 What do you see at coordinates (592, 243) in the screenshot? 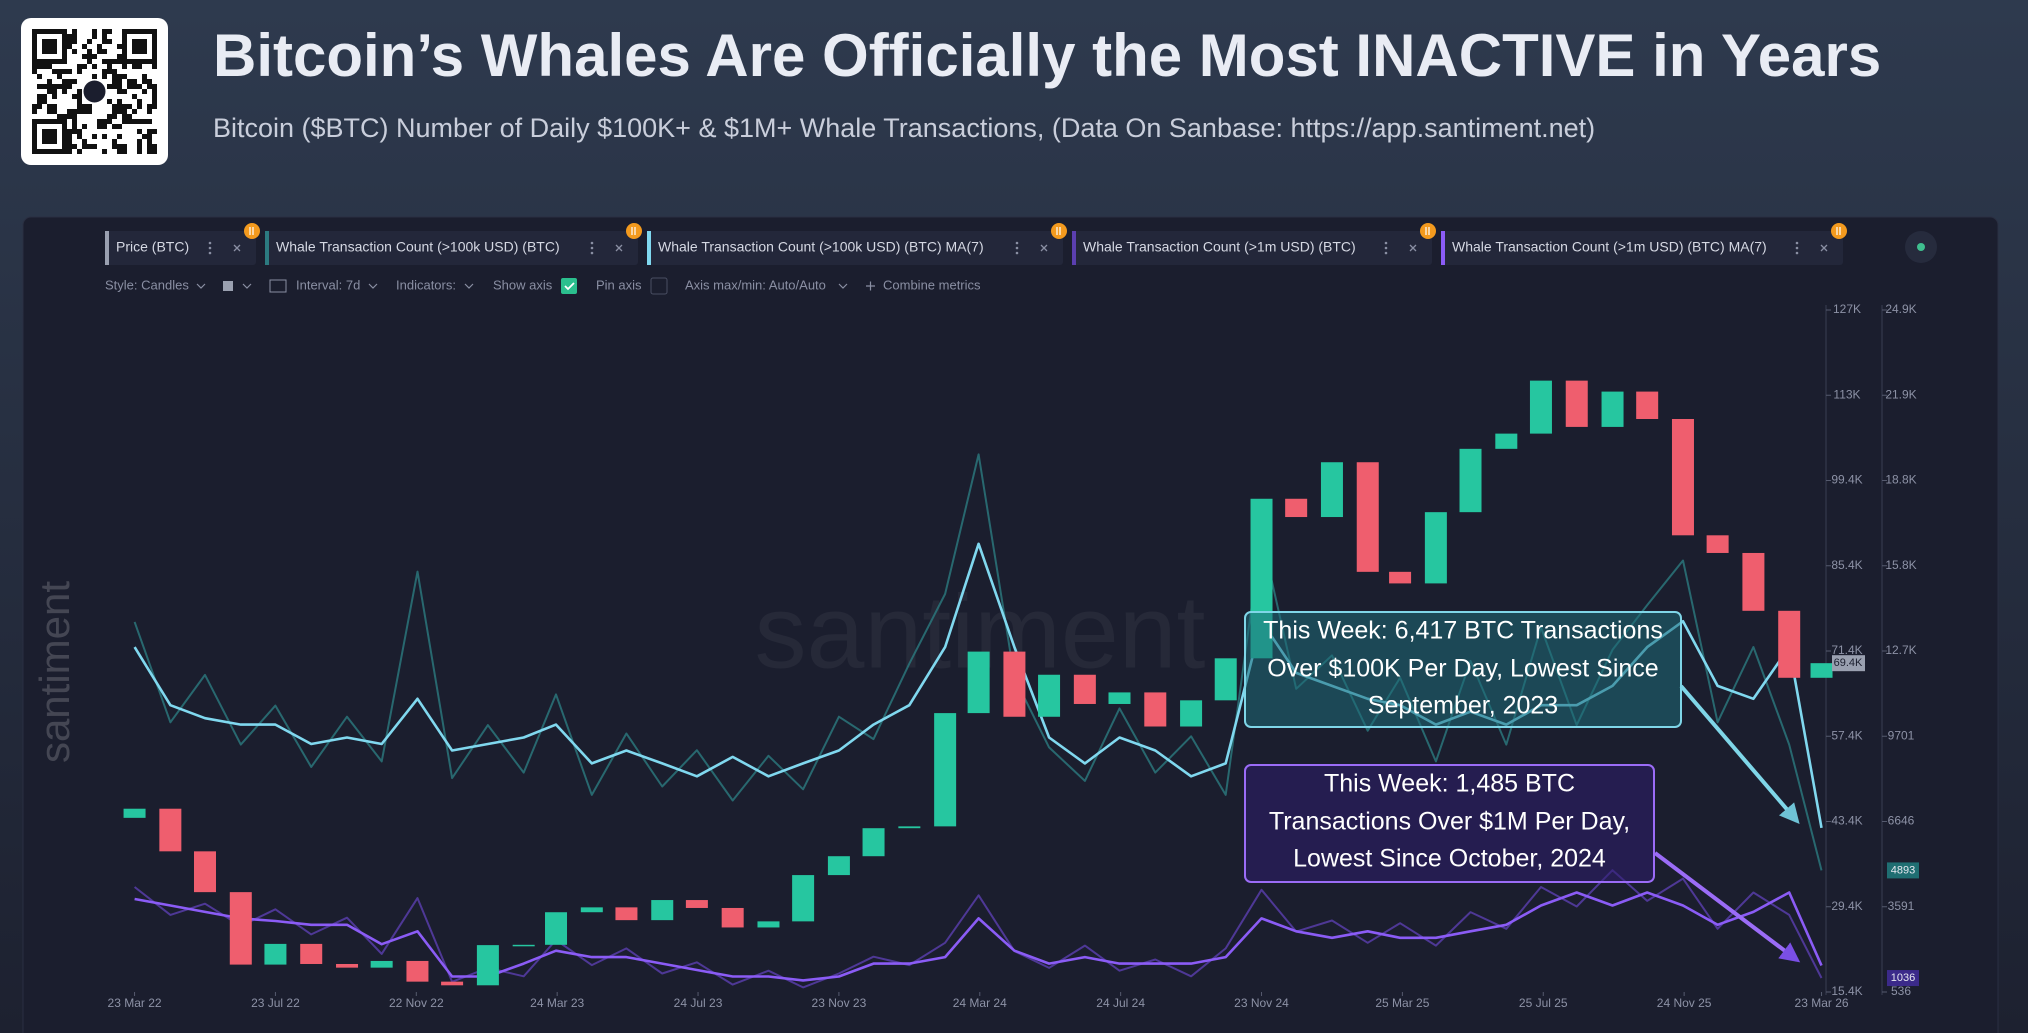
I see `tab-menu-dot` at bounding box center [592, 243].